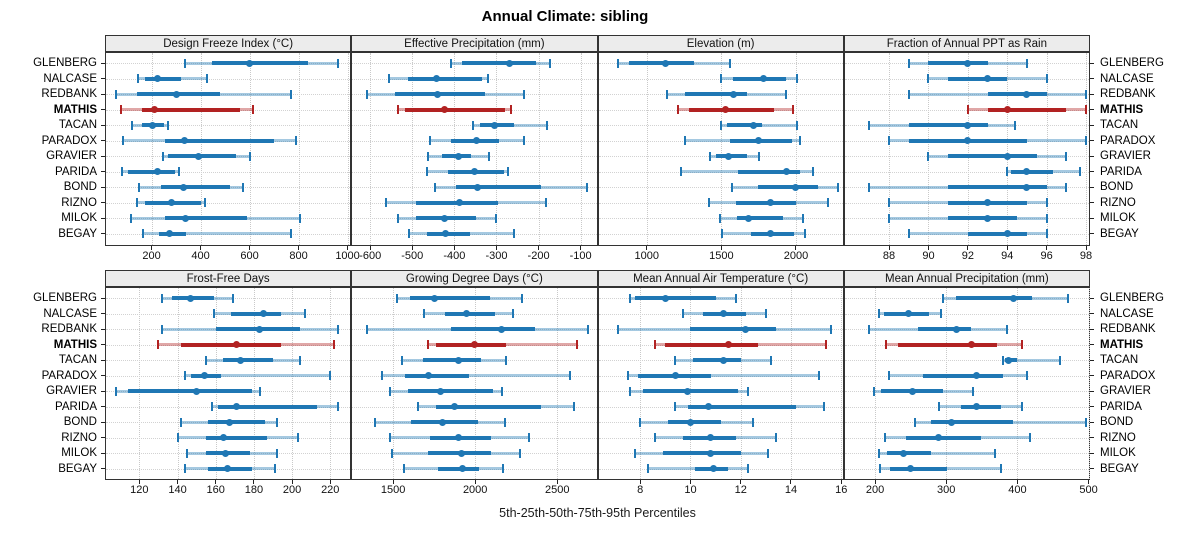 The width and height of the screenshot is (1200, 550). I want to click on chart-title: Annual Climate: sibling, so click(565, 16).